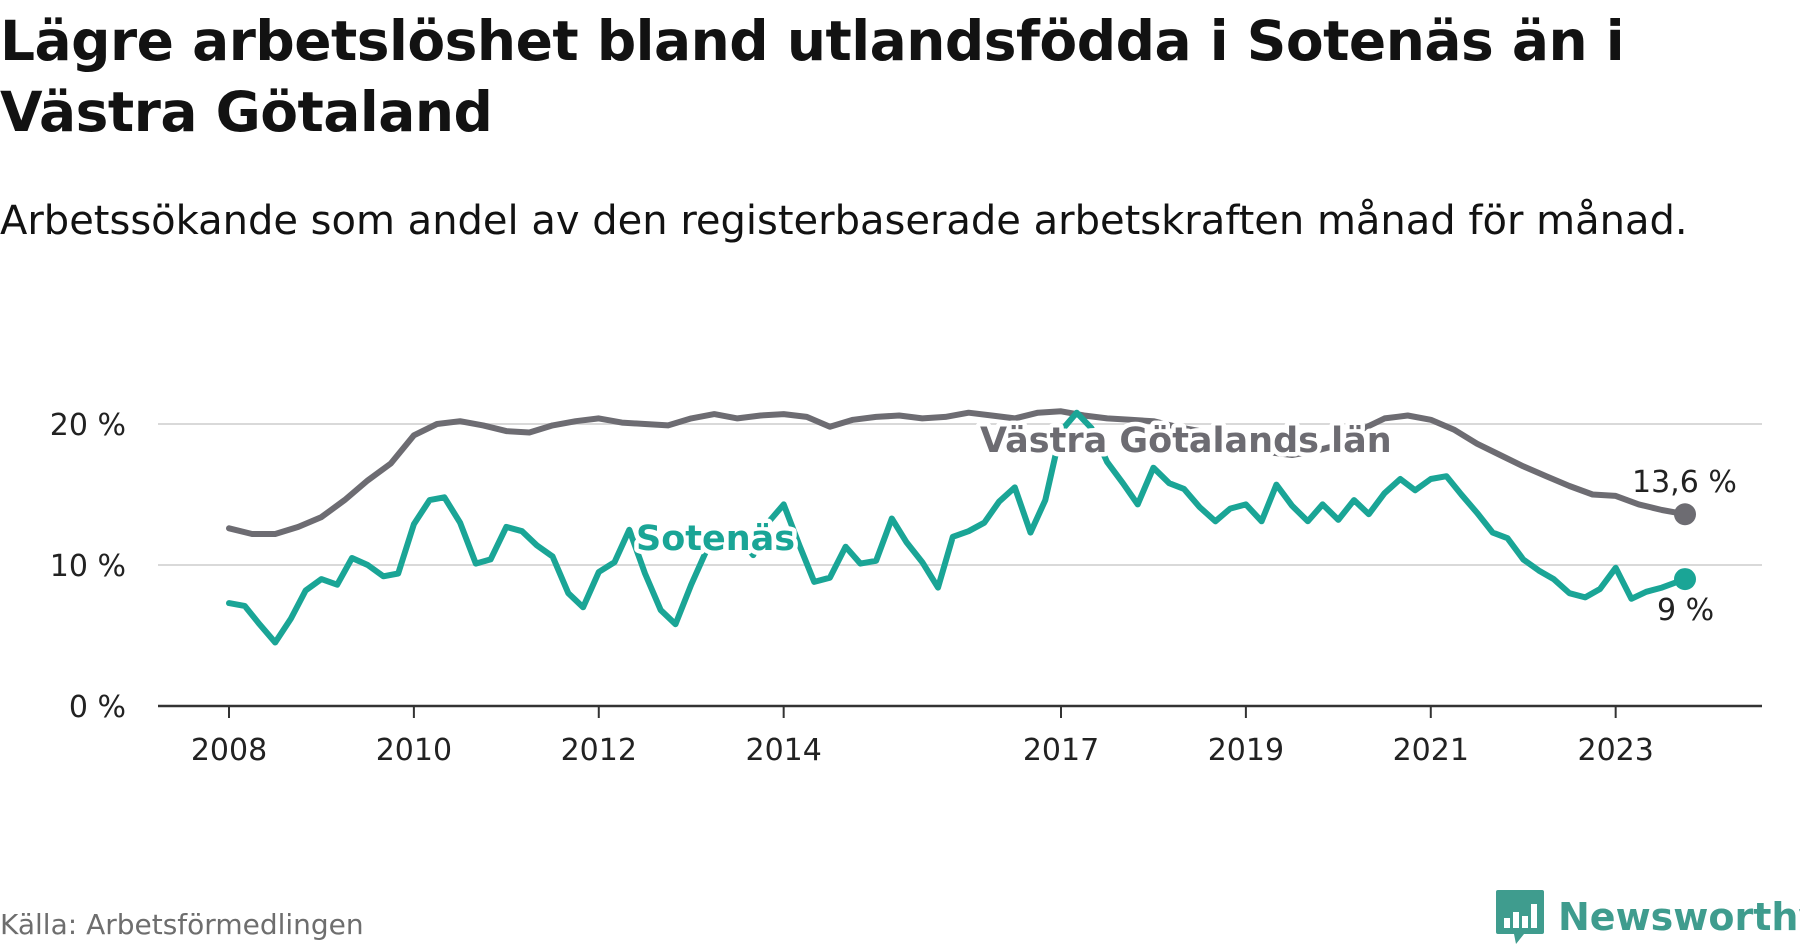  Describe the element at coordinates (715, 539) in the screenshot. I see `series-label-sotenas: Sotenäs` at that location.